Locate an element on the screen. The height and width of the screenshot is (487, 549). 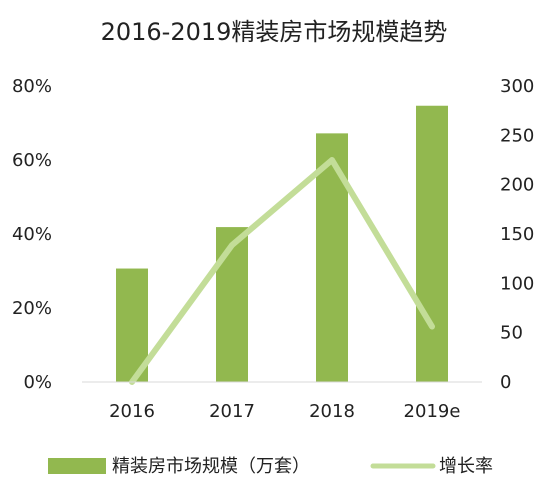
left-tick-label: 0% is located at coordinates (37, 382).